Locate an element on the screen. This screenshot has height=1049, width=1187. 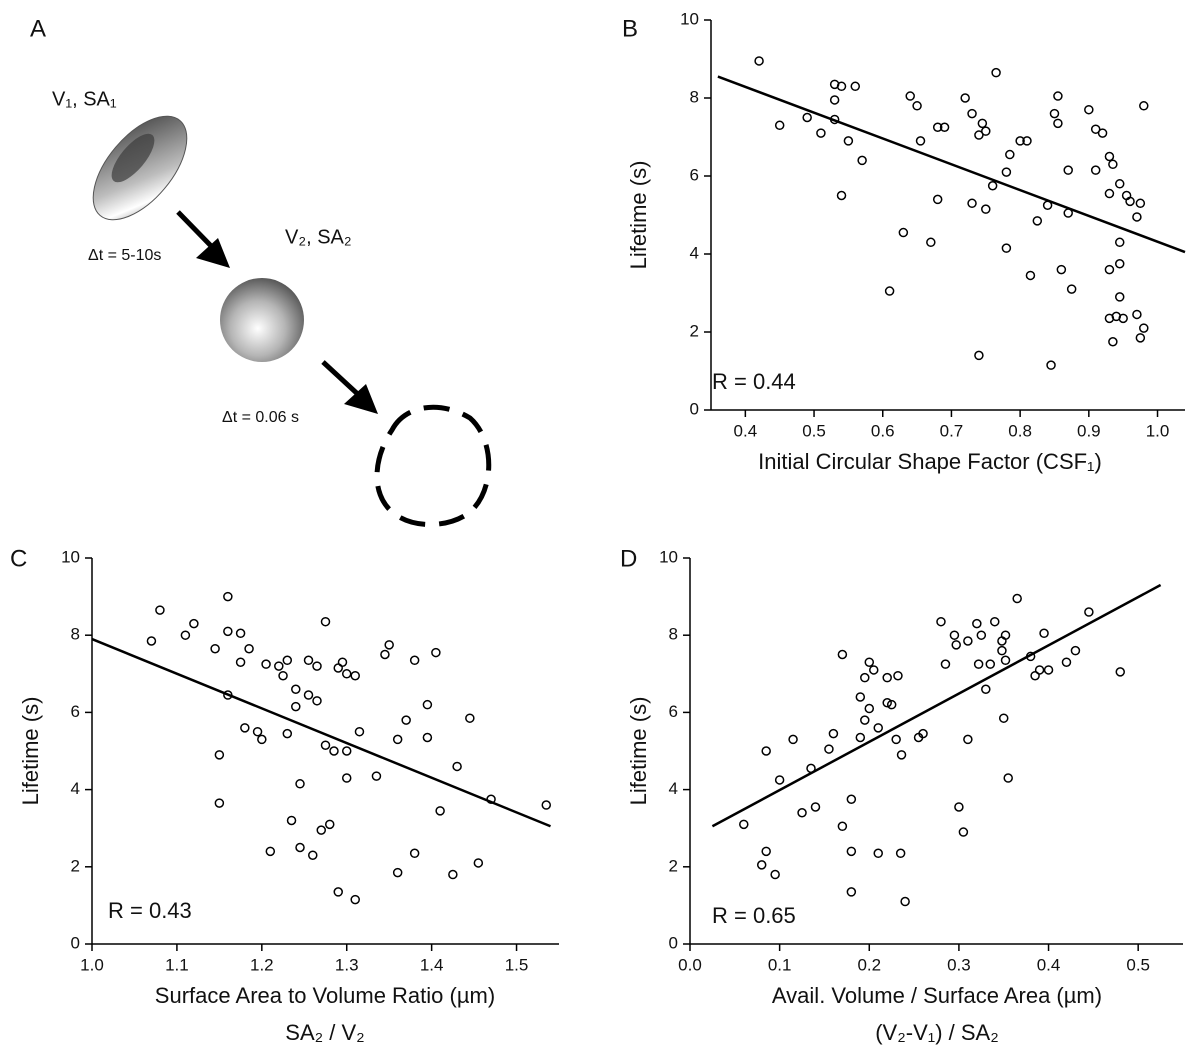
y-tick-label: 10 is located at coordinates (668, 556).